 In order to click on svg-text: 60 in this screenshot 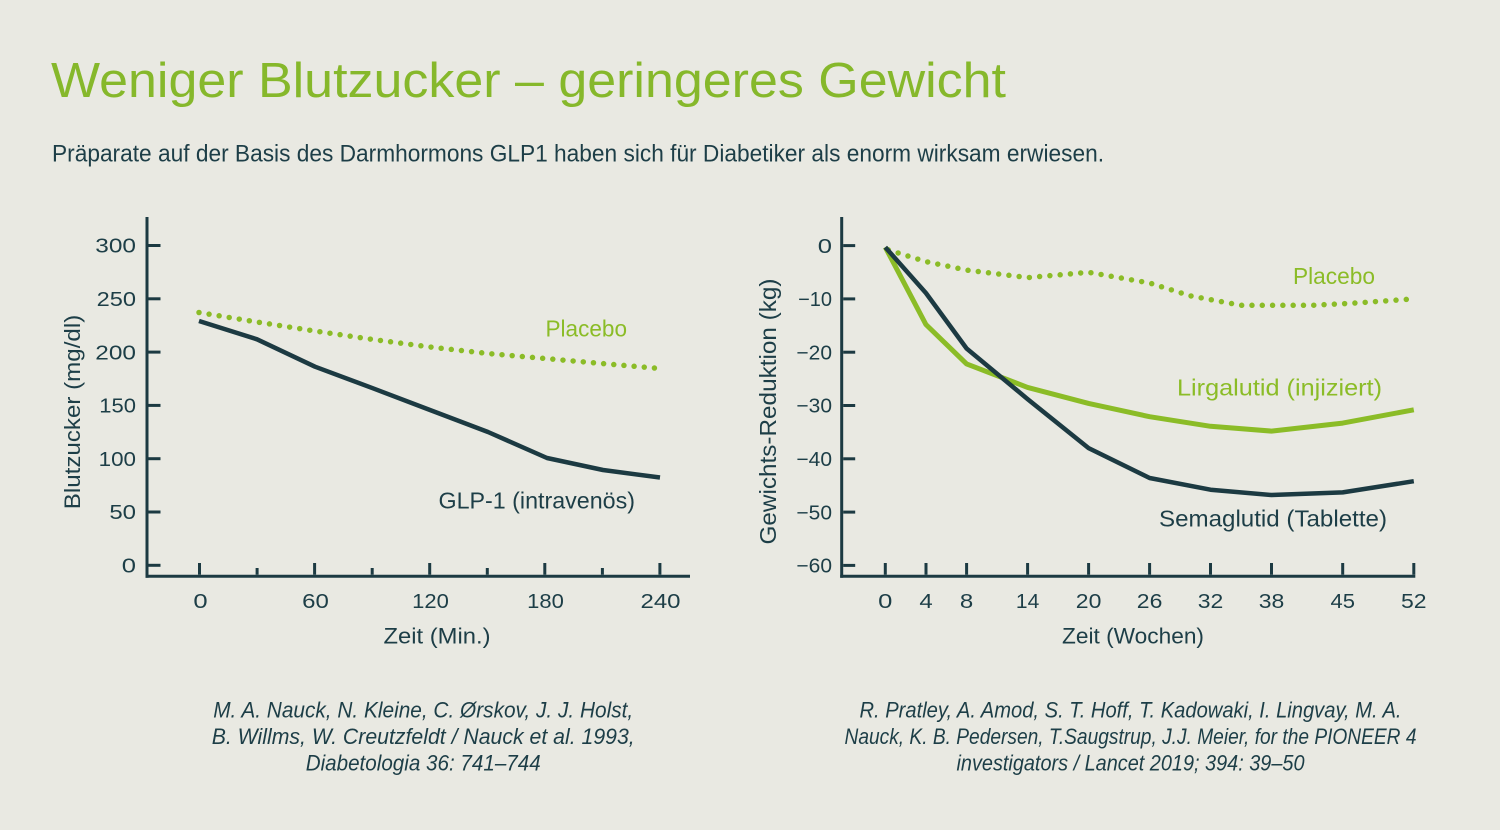, I will do `click(315, 601)`.